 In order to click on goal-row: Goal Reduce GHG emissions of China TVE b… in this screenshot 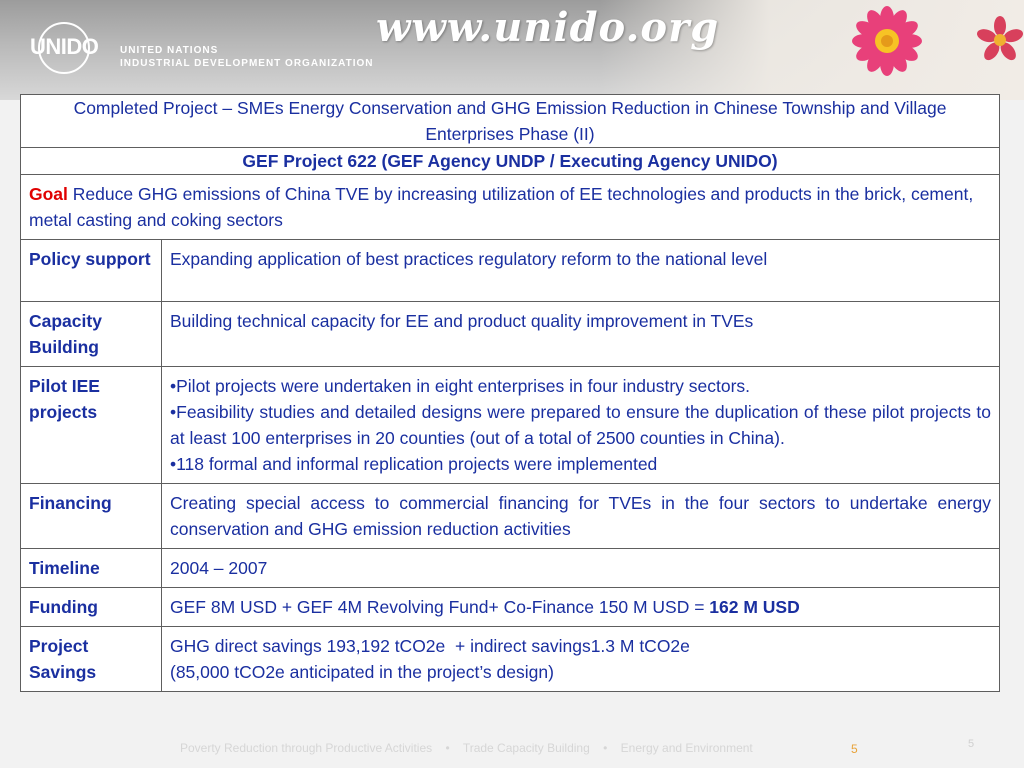, I will do `click(510, 207)`.